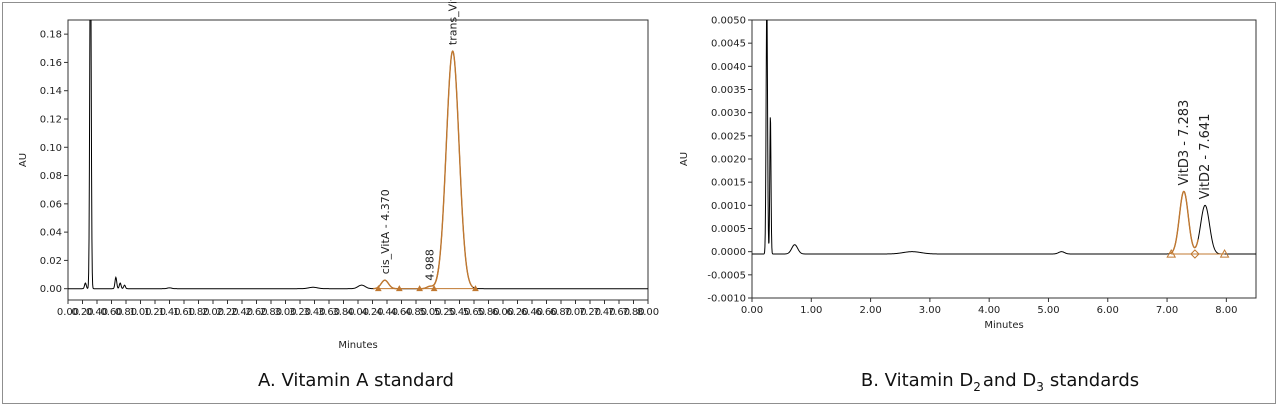 The image size is (1280, 408). Describe the element at coordinates (811, 310) in the screenshot. I see `x-tick-label: 1.00` at that location.